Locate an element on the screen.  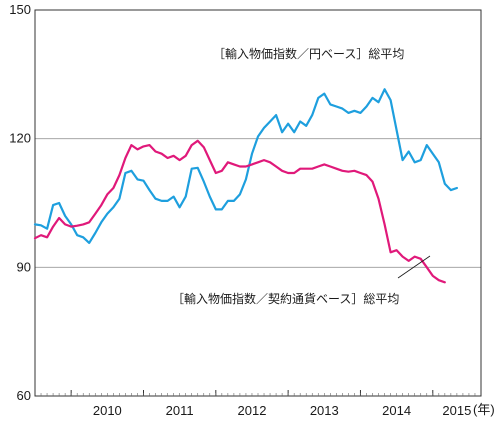
series-label-contract-currency-basis: ［輸入物価指数／契約通貨ベース］総平均 is located at coordinates (285, 298).